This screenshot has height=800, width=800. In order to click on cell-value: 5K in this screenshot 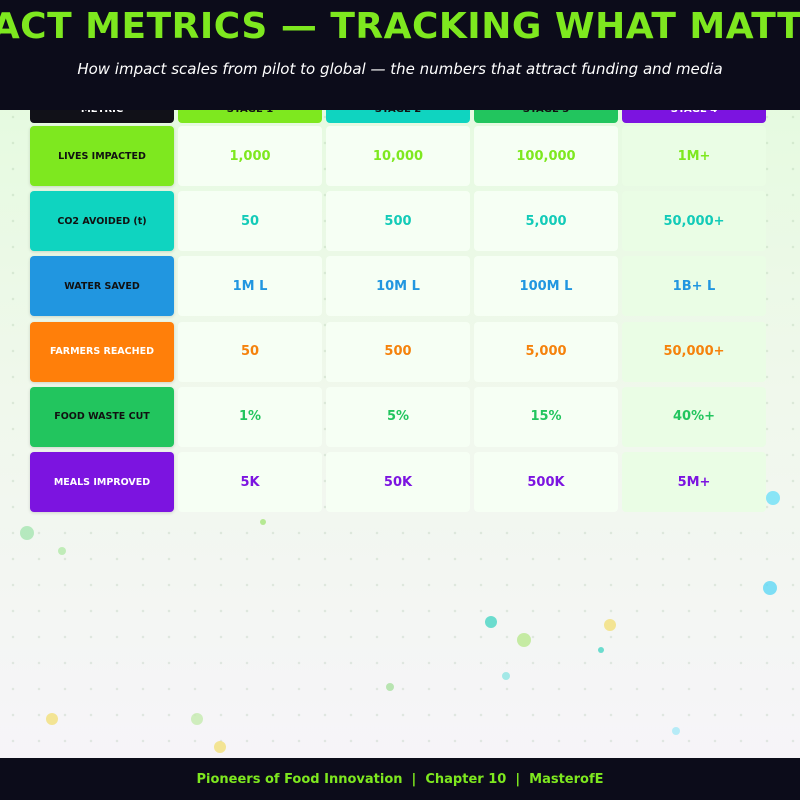, I will do `click(250, 482)`.